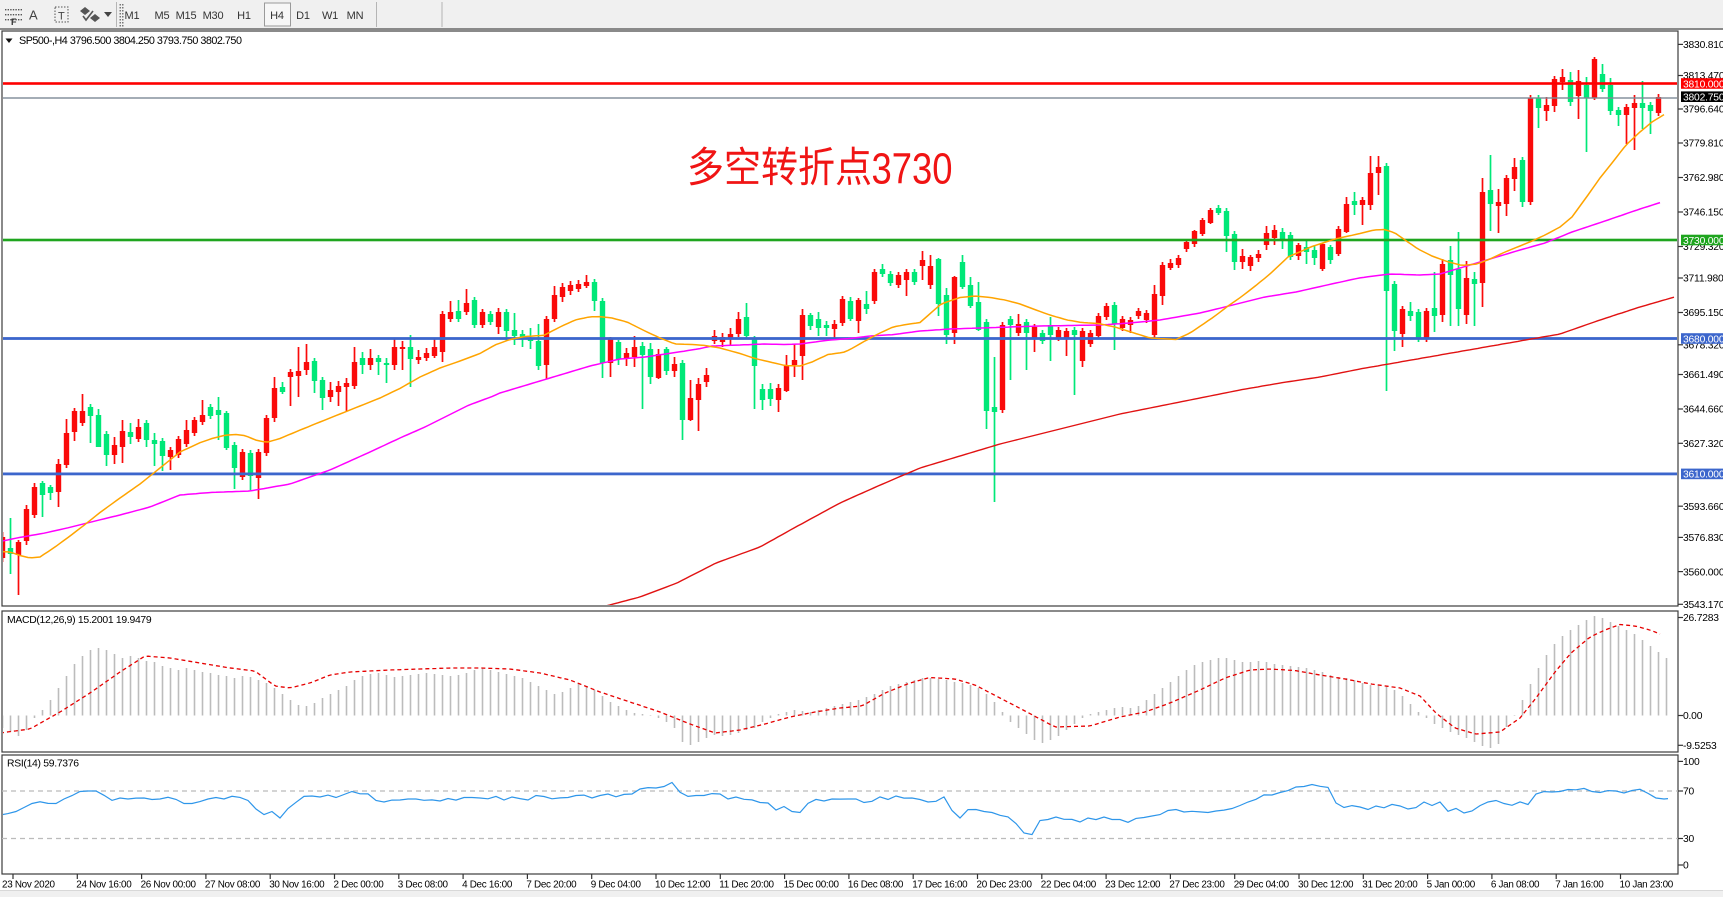  I want to click on svg-text: 0.00, so click(1693, 716).